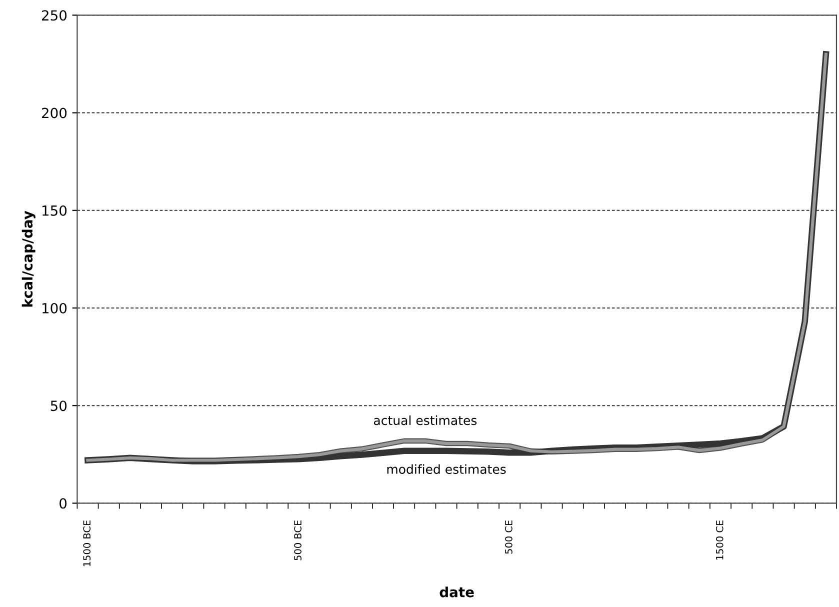 The image size is (839, 607). I want to click on y-axis-title: kcal/cap/day, so click(29, 258).